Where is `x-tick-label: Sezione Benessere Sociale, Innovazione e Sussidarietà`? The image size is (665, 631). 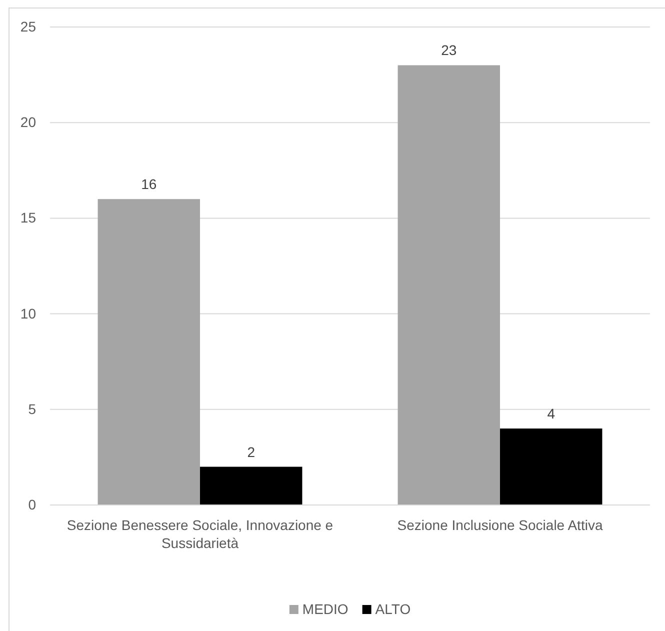
x-tick-label: Sezione Benessere Sociale, Innovazione e Sussidarietà is located at coordinates (200, 534).